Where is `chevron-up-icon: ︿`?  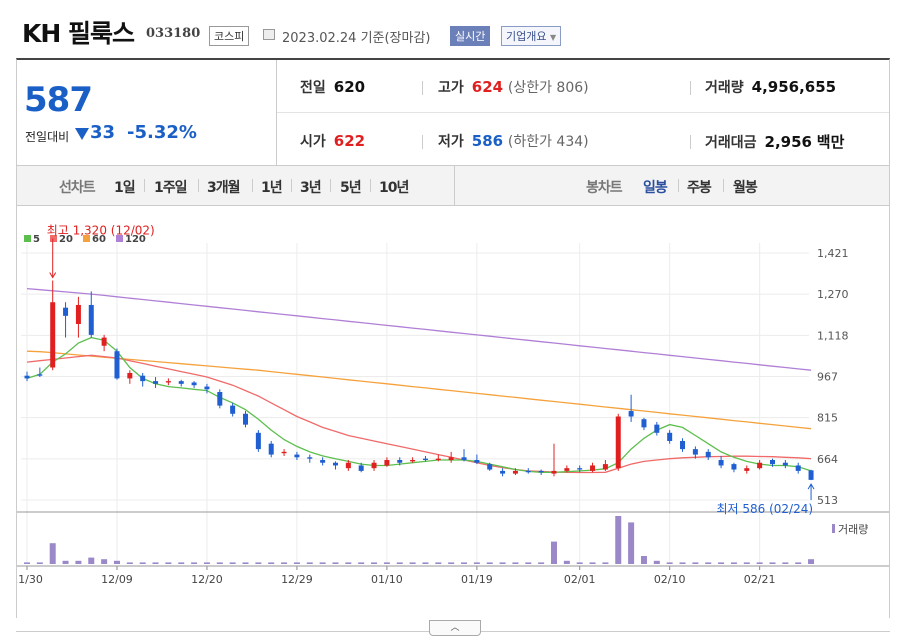 chevron-up-icon: ︿ is located at coordinates (455, 628).